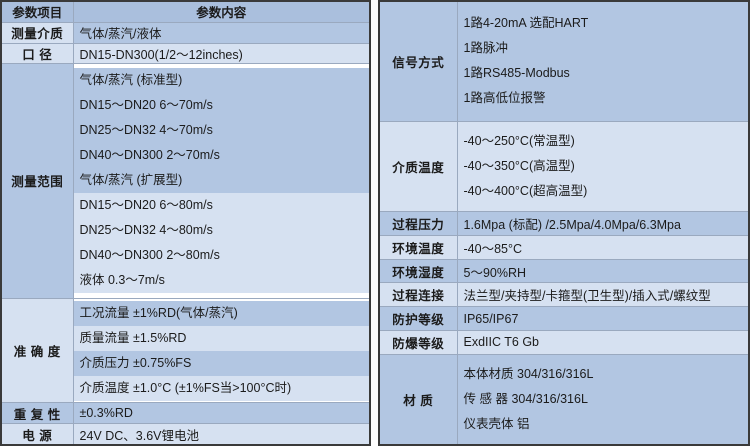  I want to click on table-row-measuring-medium: 测量介质 气体/蒸汽/液体, so click(185, 32).